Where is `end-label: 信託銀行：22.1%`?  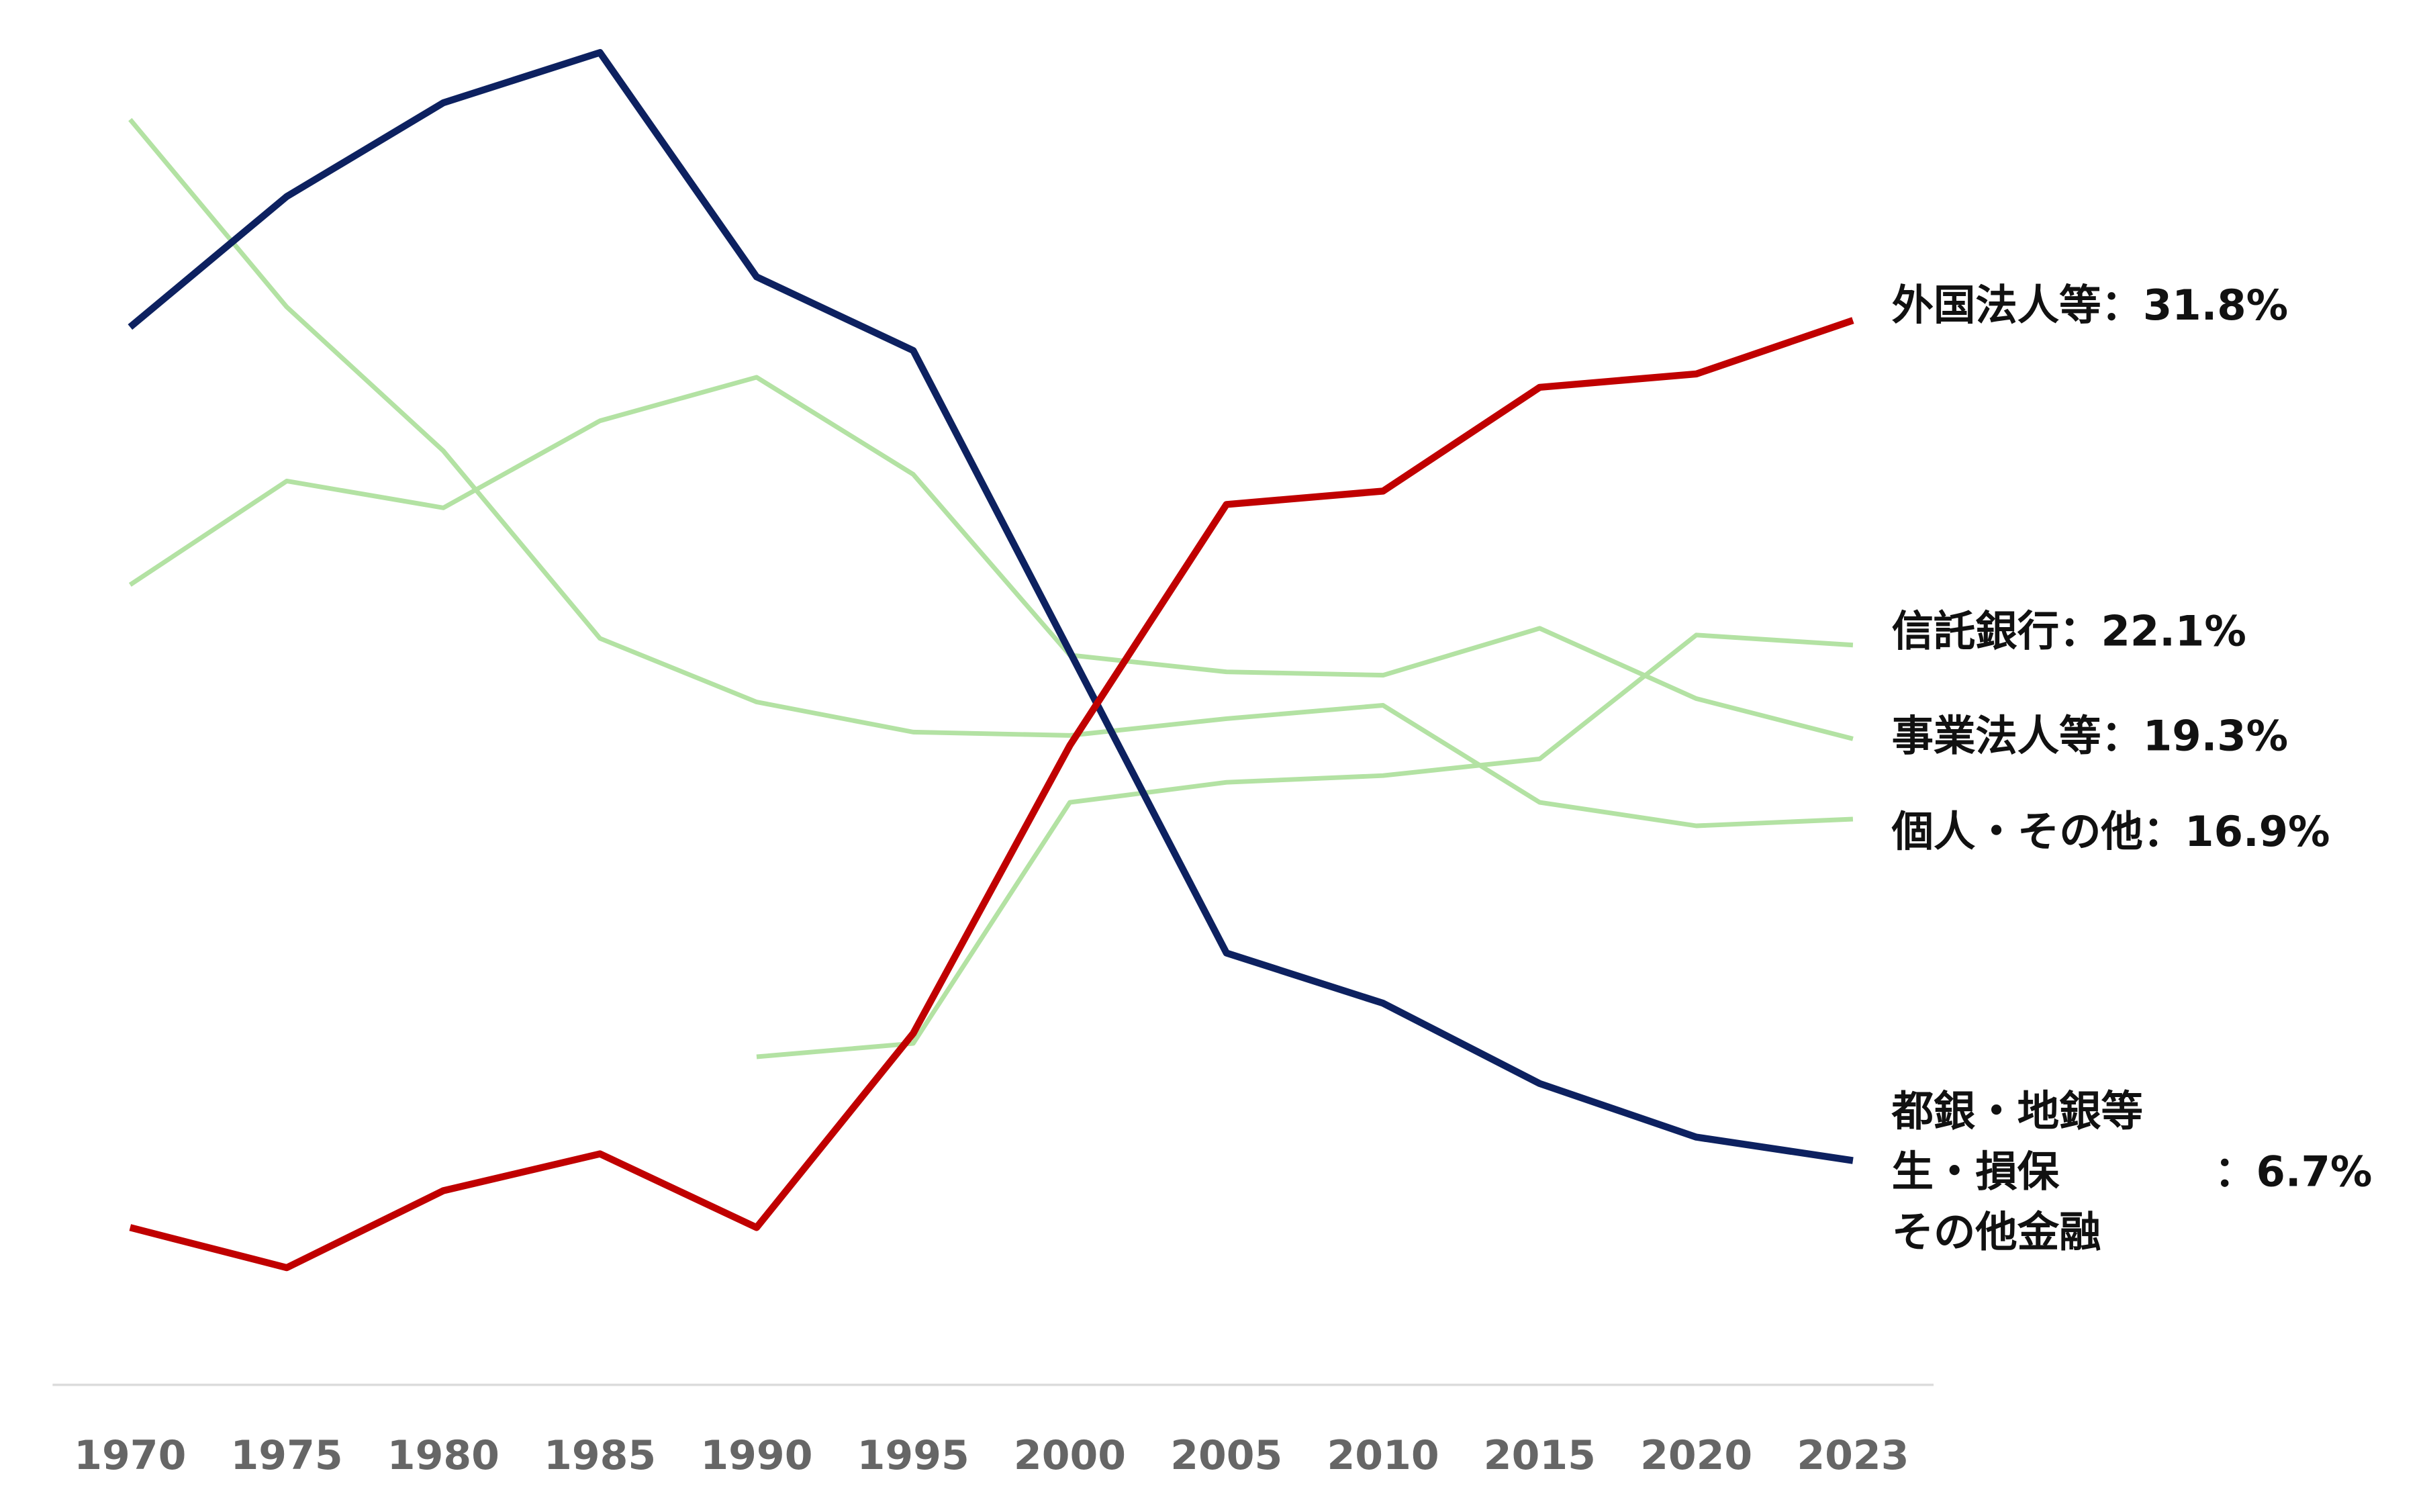
end-label: 信託銀行：22.1% is located at coordinates (2069, 631).